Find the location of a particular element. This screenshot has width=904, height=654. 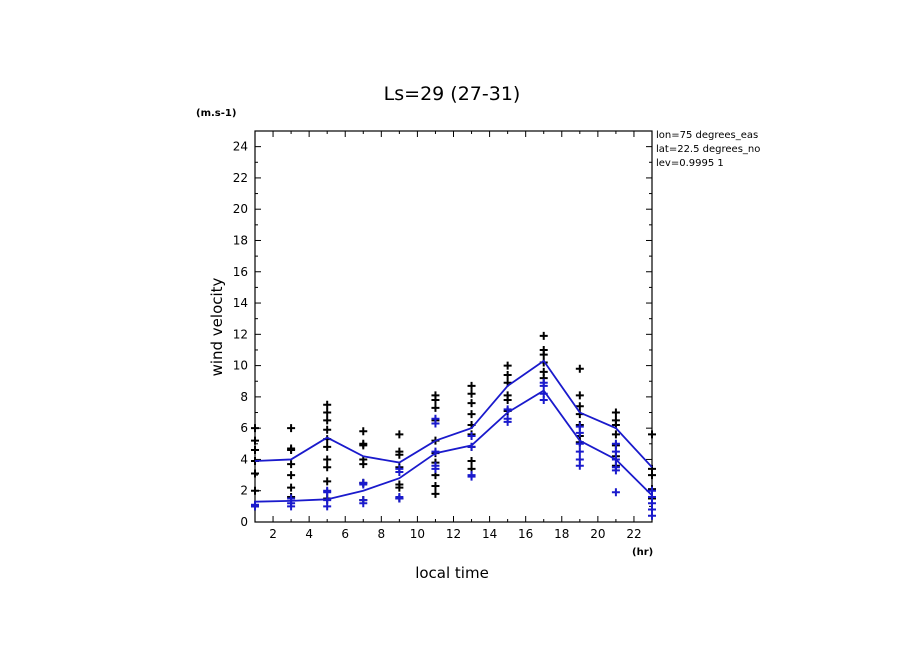

x-tick-label: 14 is located at coordinates (489, 534).